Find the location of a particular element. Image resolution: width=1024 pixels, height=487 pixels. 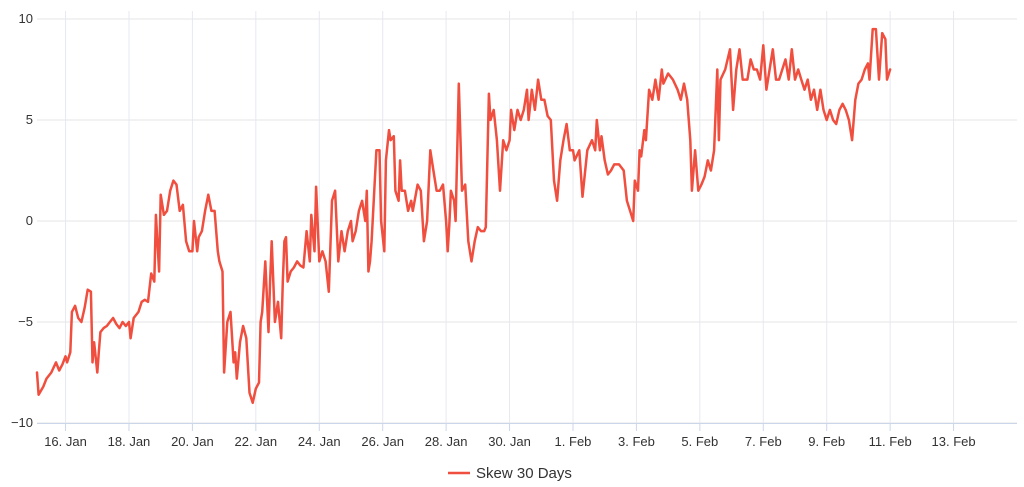

legend-item-skew-30-days: Skew 30 Days is located at coordinates (510, 473).